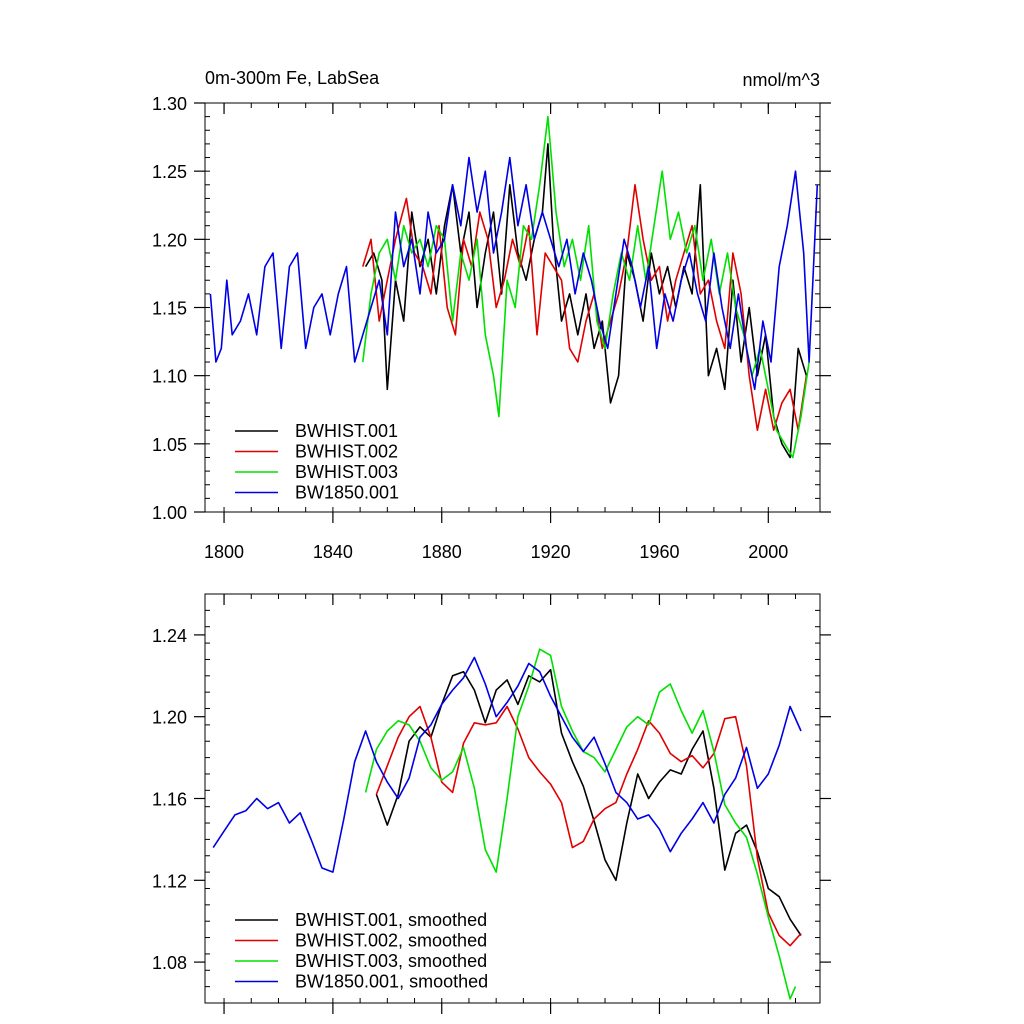  I want to click on top-legend-label: BWHIST.001, so click(346, 431).